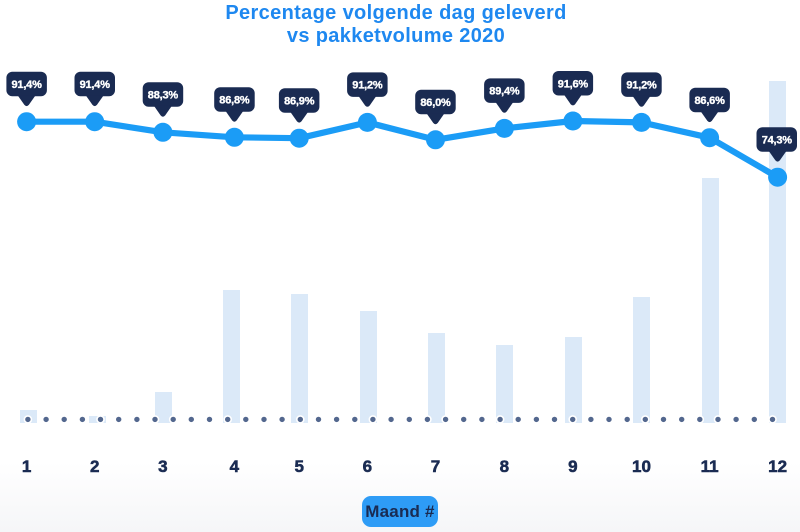 This screenshot has height=532, width=800. Describe the element at coordinates (504, 466) in the screenshot. I see `svg-text: 8` at that location.